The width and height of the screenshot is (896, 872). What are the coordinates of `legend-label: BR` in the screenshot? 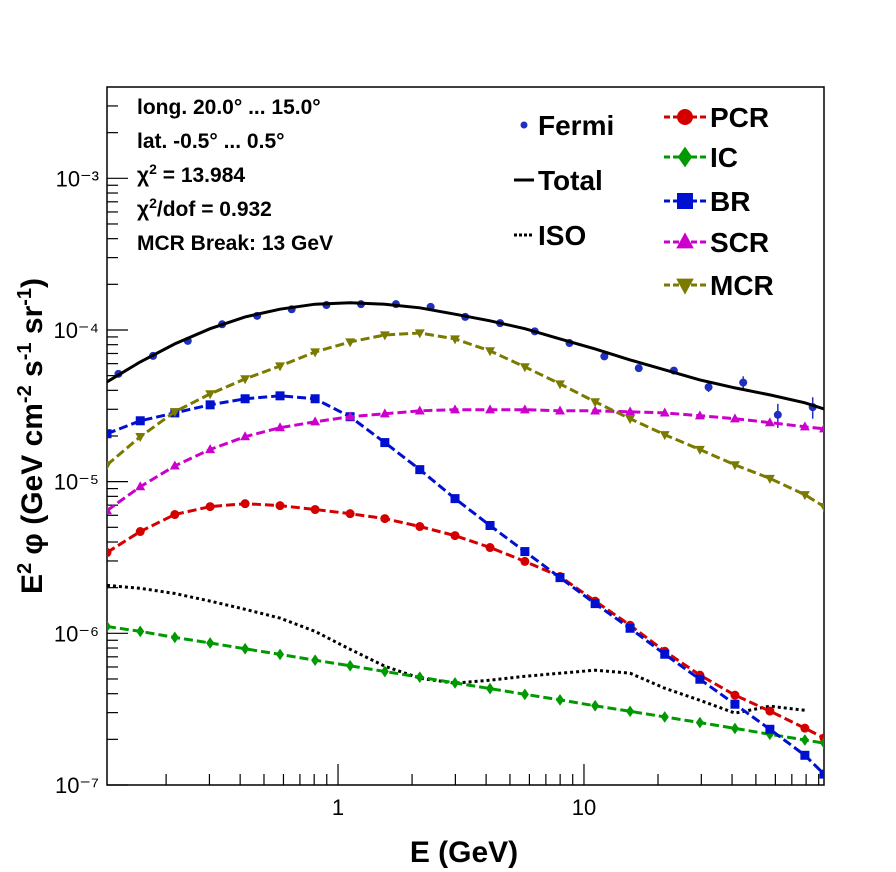 It's located at (730, 201).